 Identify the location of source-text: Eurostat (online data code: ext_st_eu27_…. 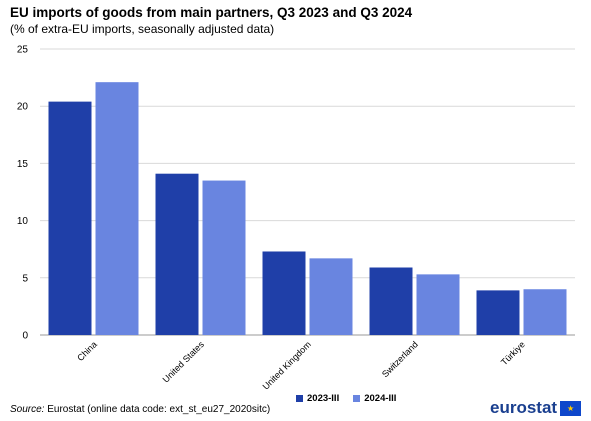
(157, 409).